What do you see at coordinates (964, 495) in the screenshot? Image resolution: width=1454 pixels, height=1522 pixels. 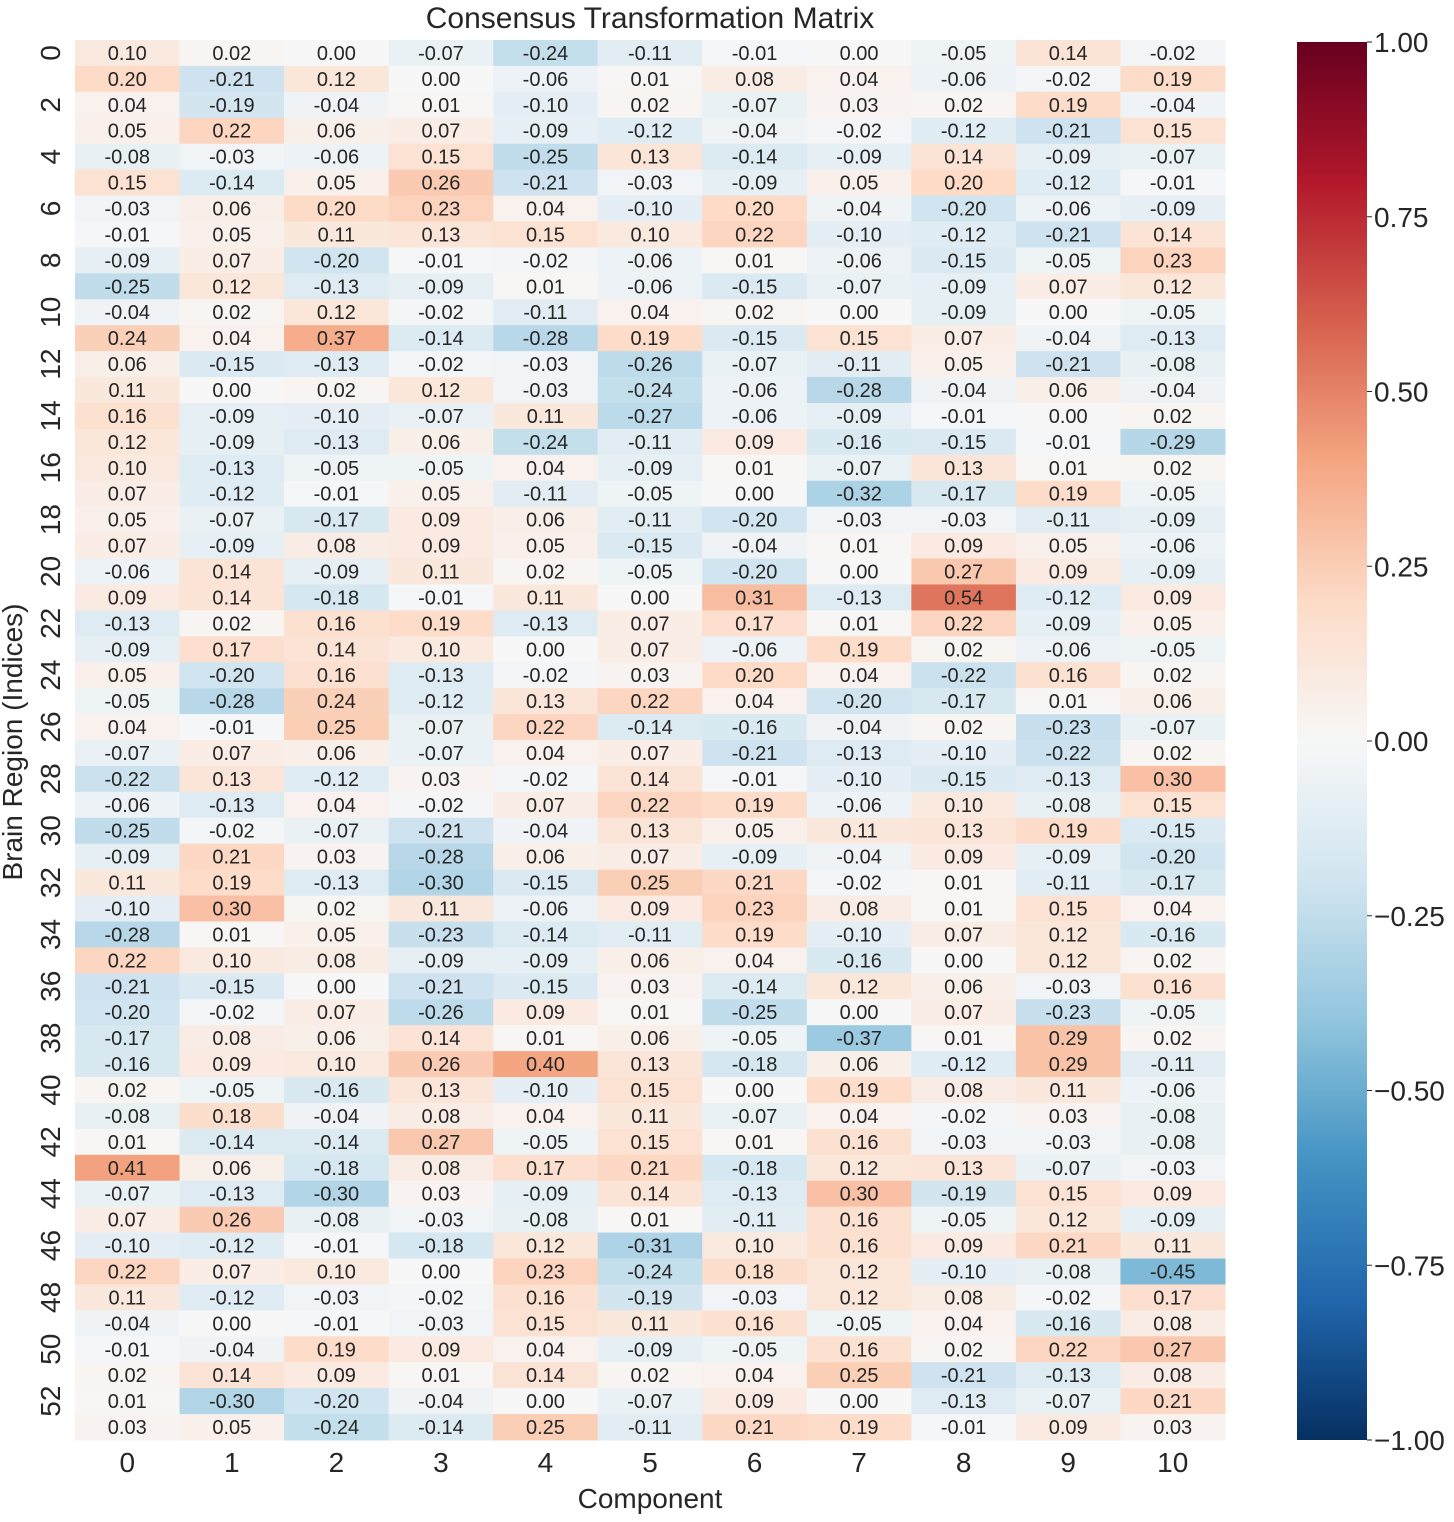 I see `cell-value-label: -0.17` at bounding box center [964, 495].